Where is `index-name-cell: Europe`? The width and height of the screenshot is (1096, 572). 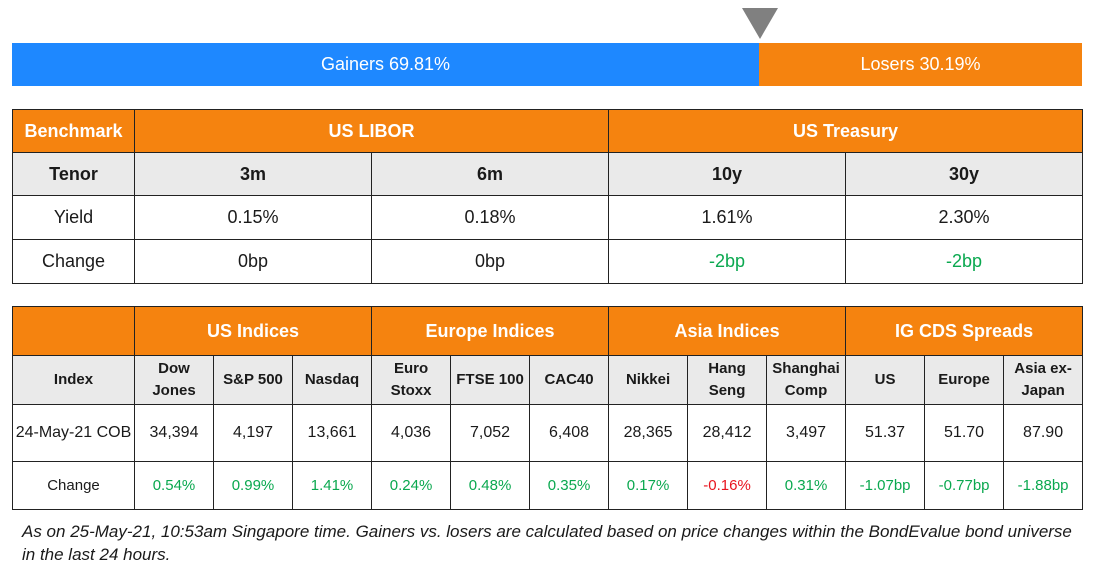 index-name-cell: Europe is located at coordinates (964, 380).